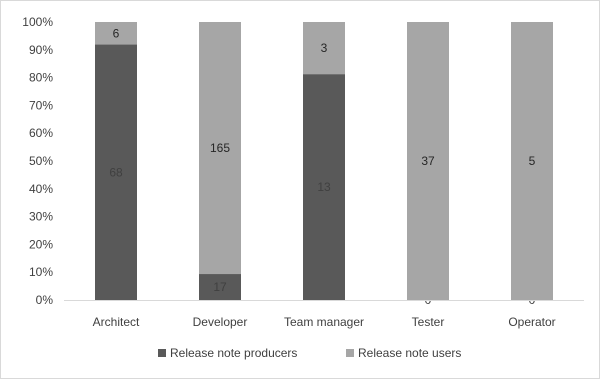 The height and width of the screenshot is (379, 600). I want to click on y-tick-label: 90%, so click(41, 50).